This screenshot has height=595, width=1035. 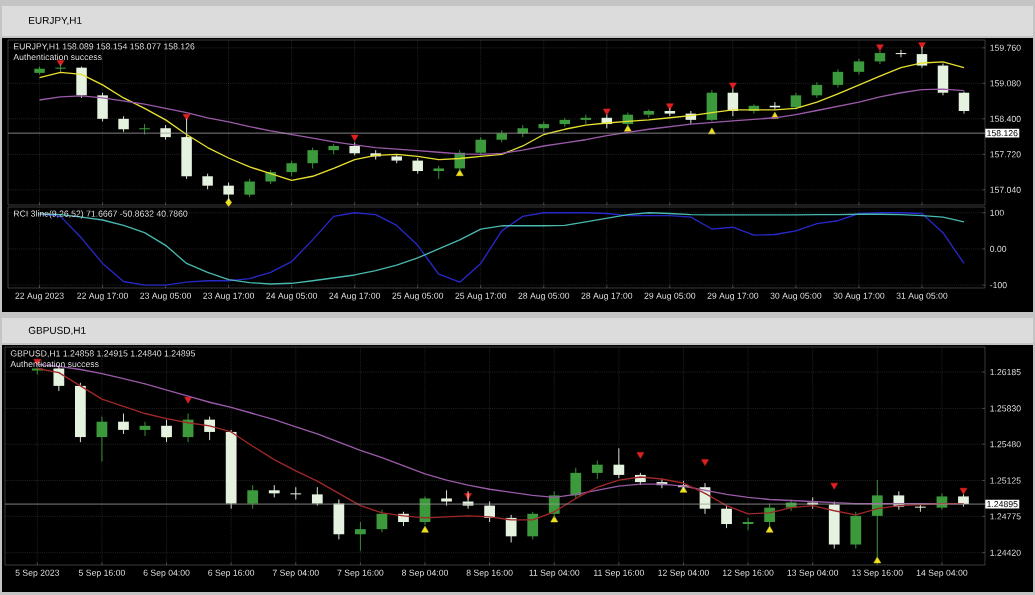 I want to click on x-tick-label: 6 Sep 16:00, so click(x=231, y=573).